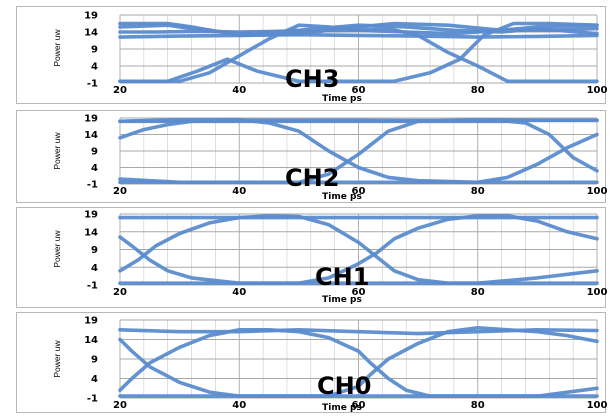  I want to click on channel-label: CH3, so click(312, 79).